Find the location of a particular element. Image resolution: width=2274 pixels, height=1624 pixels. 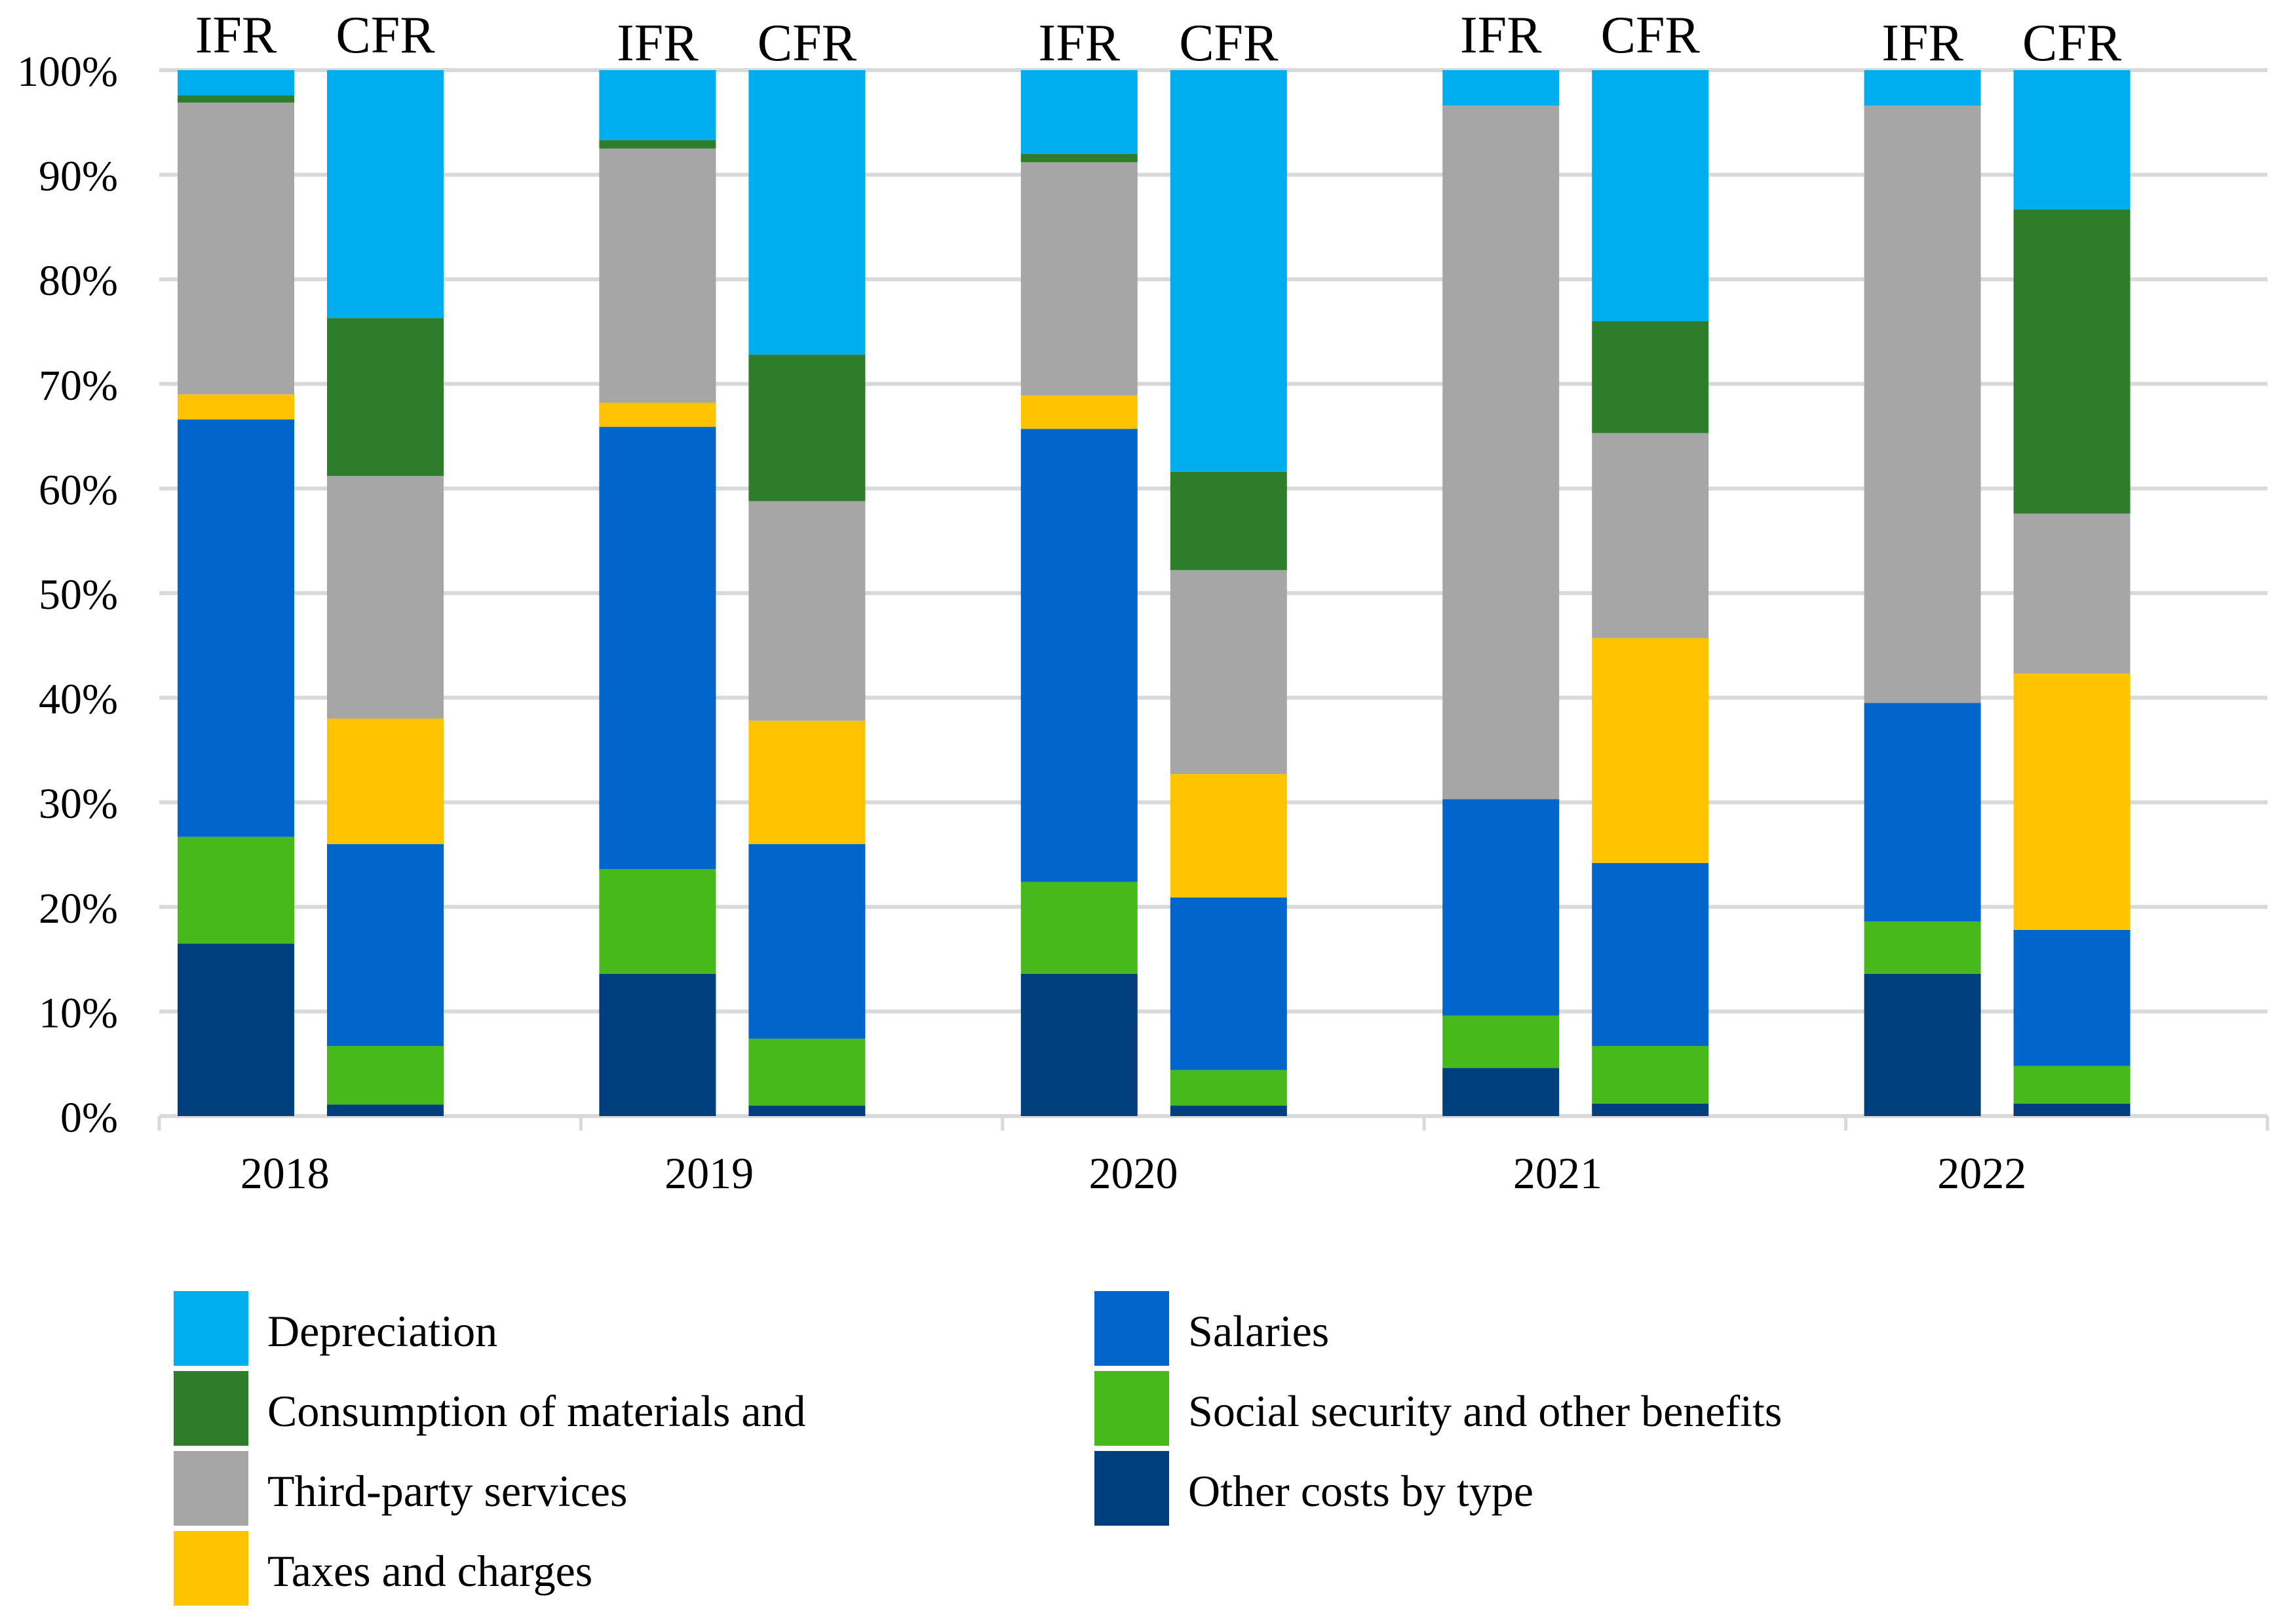

y-tick-label: 60% is located at coordinates (78, 490).